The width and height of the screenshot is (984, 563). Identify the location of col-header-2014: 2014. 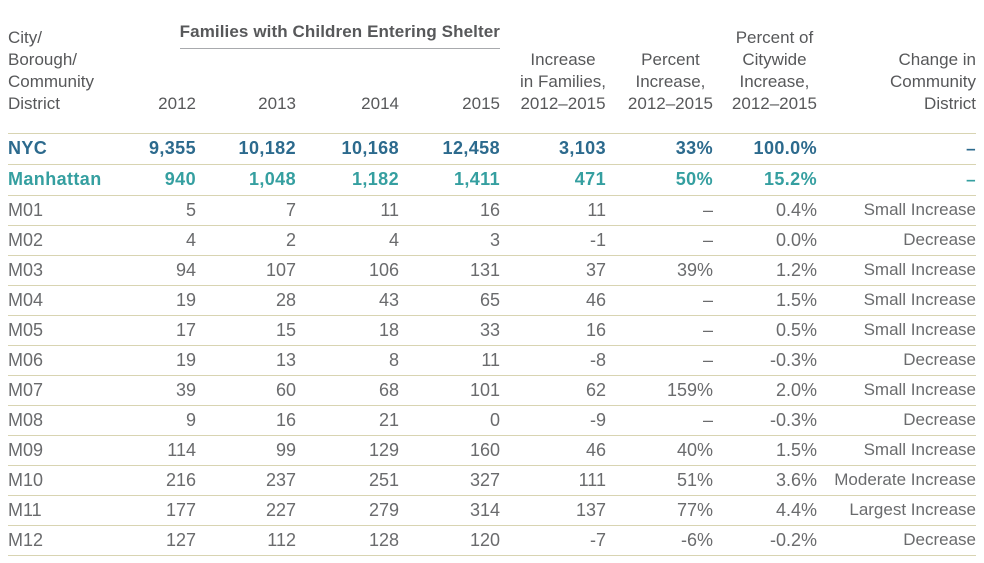
(347, 67).